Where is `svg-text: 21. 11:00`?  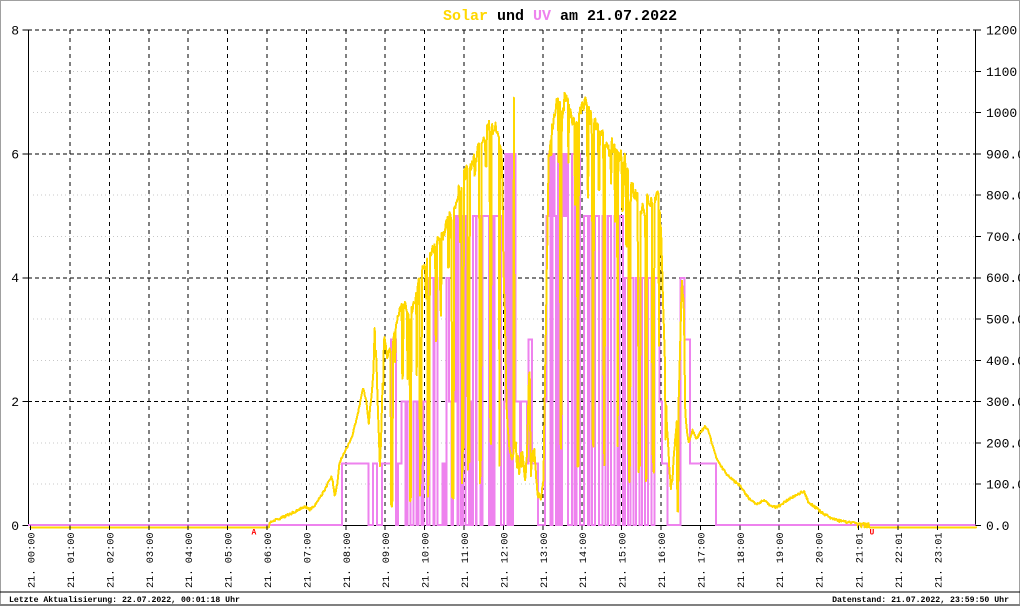
svg-text: 21. 11:00 is located at coordinates (466, 560).